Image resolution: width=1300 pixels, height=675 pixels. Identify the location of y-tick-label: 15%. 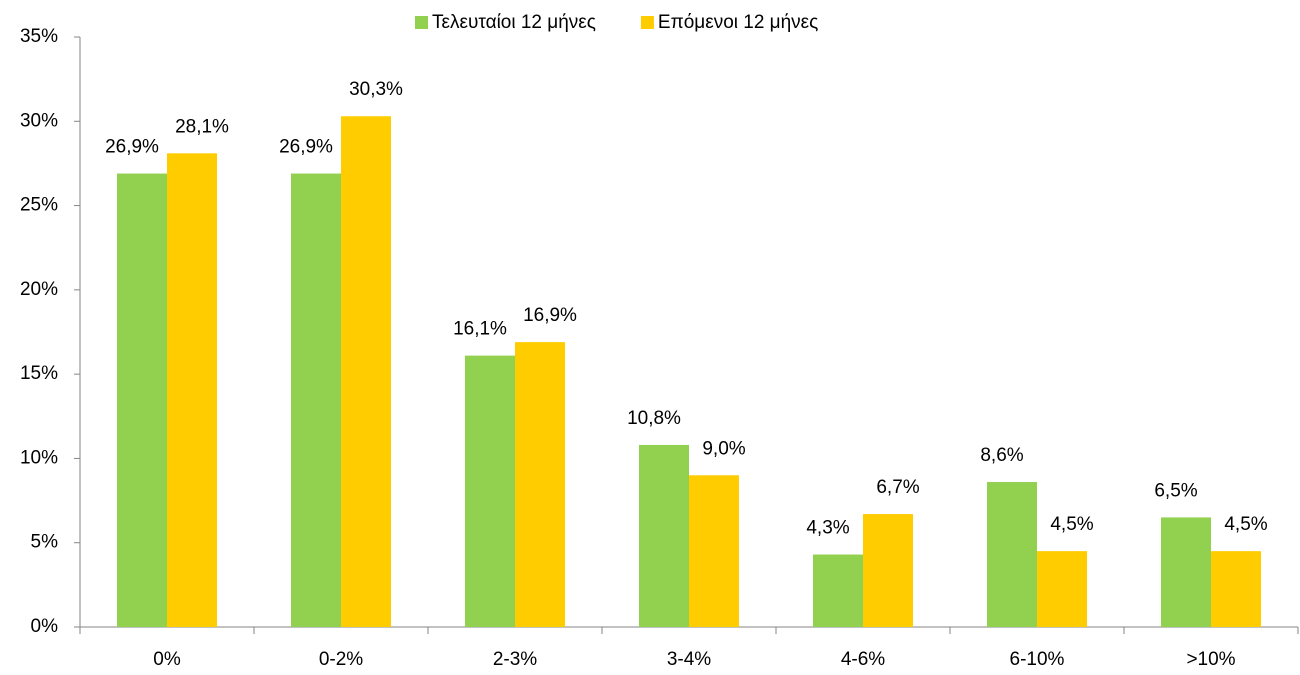
(39, 373).